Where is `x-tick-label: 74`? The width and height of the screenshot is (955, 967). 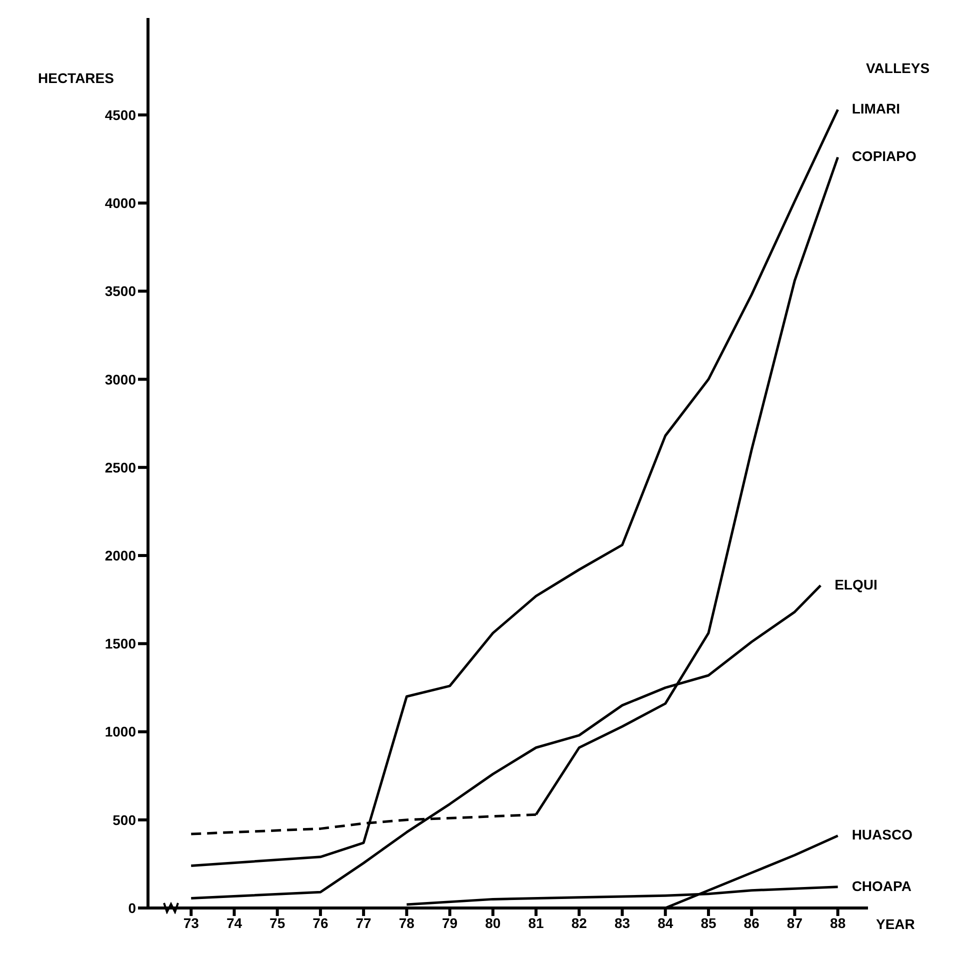 x-tick-label: 74 is located at coordinates (234, 922).